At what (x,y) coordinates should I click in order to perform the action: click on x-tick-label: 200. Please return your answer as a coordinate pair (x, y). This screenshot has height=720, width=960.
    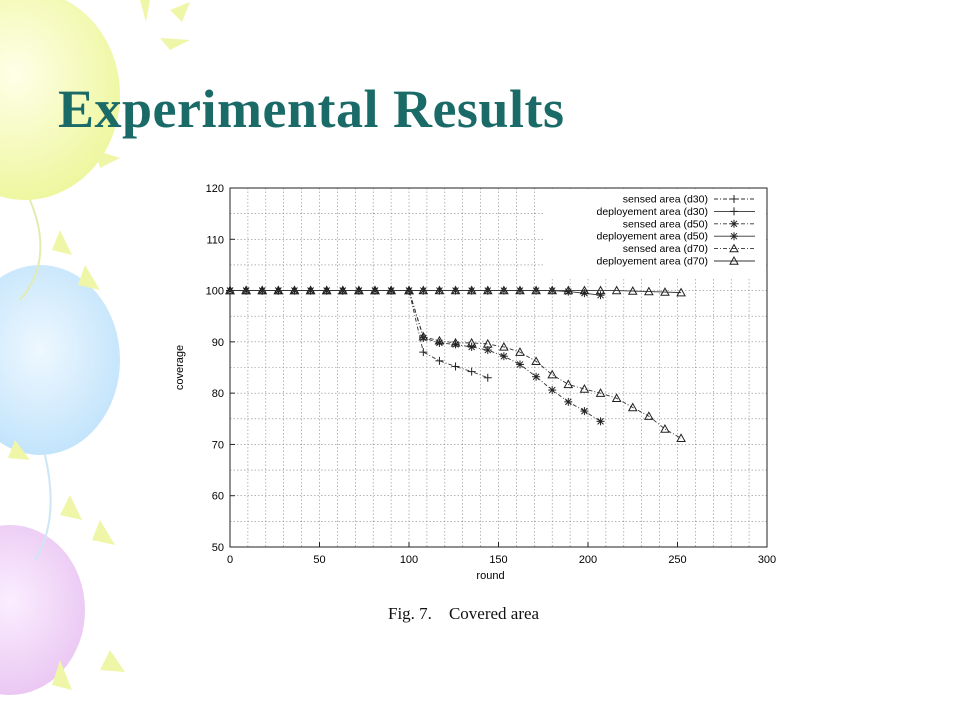
    Looking at the image, I should click on (588, 560).